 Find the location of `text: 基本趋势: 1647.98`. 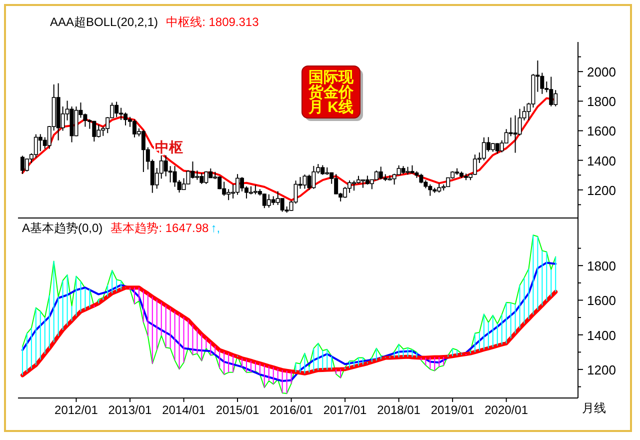

text: 基本趋势: 1647.98 is located at coordinates (160, 228).